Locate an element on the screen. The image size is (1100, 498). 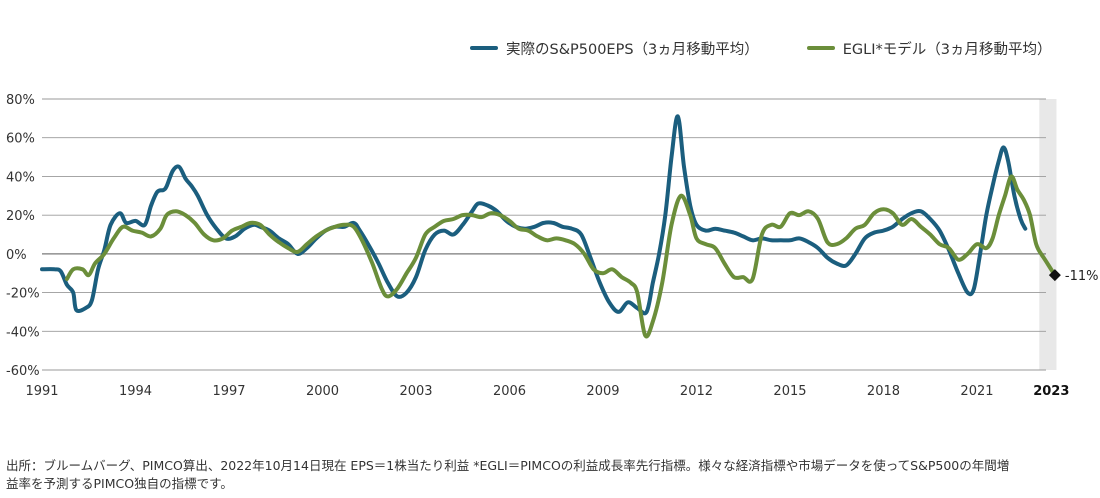
forecast-diamond-marker is located at coordinates (1054, 275).